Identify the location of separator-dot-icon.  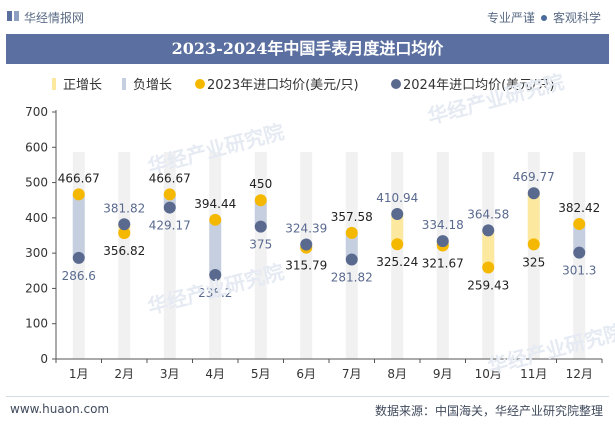
(543, 18).